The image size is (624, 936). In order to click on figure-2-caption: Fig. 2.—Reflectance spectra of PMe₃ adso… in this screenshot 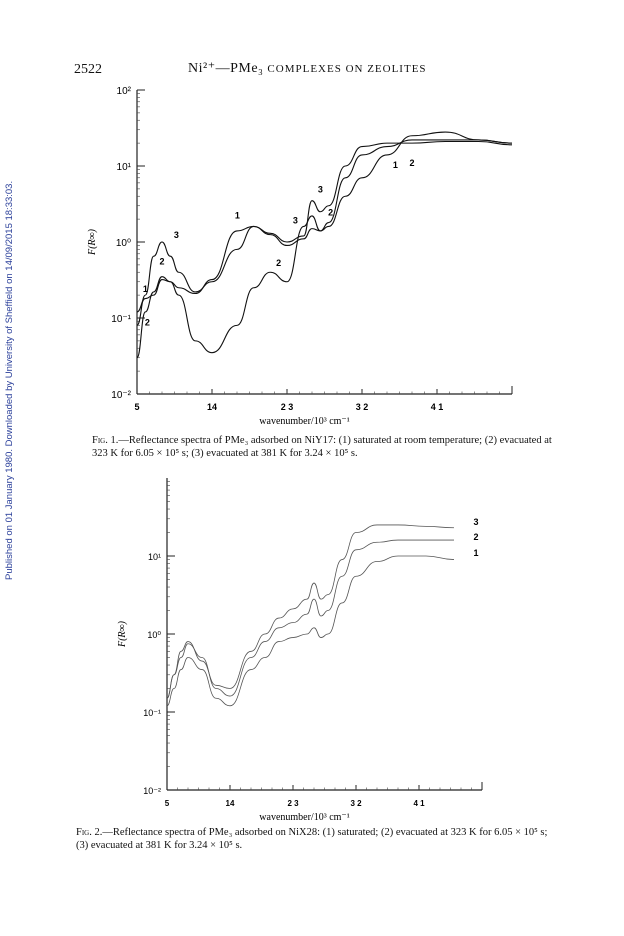, I will do `click(318, 839)`.